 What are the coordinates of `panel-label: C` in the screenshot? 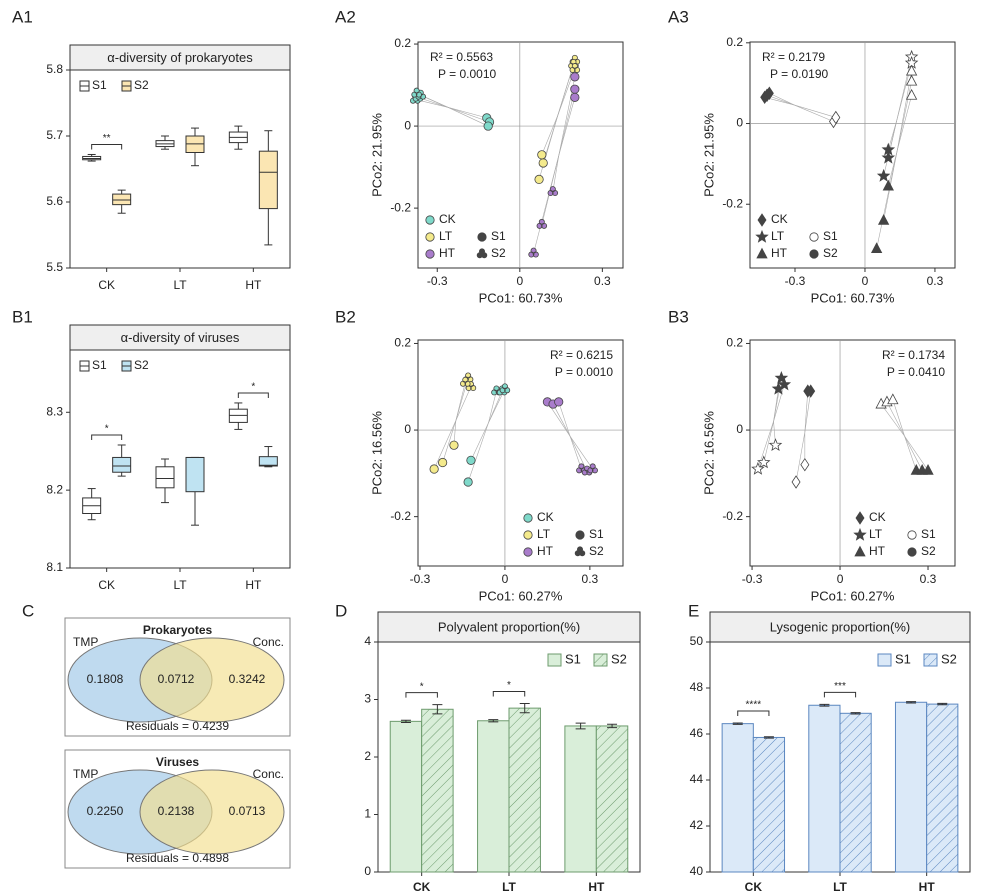 It's located at (28, 610).